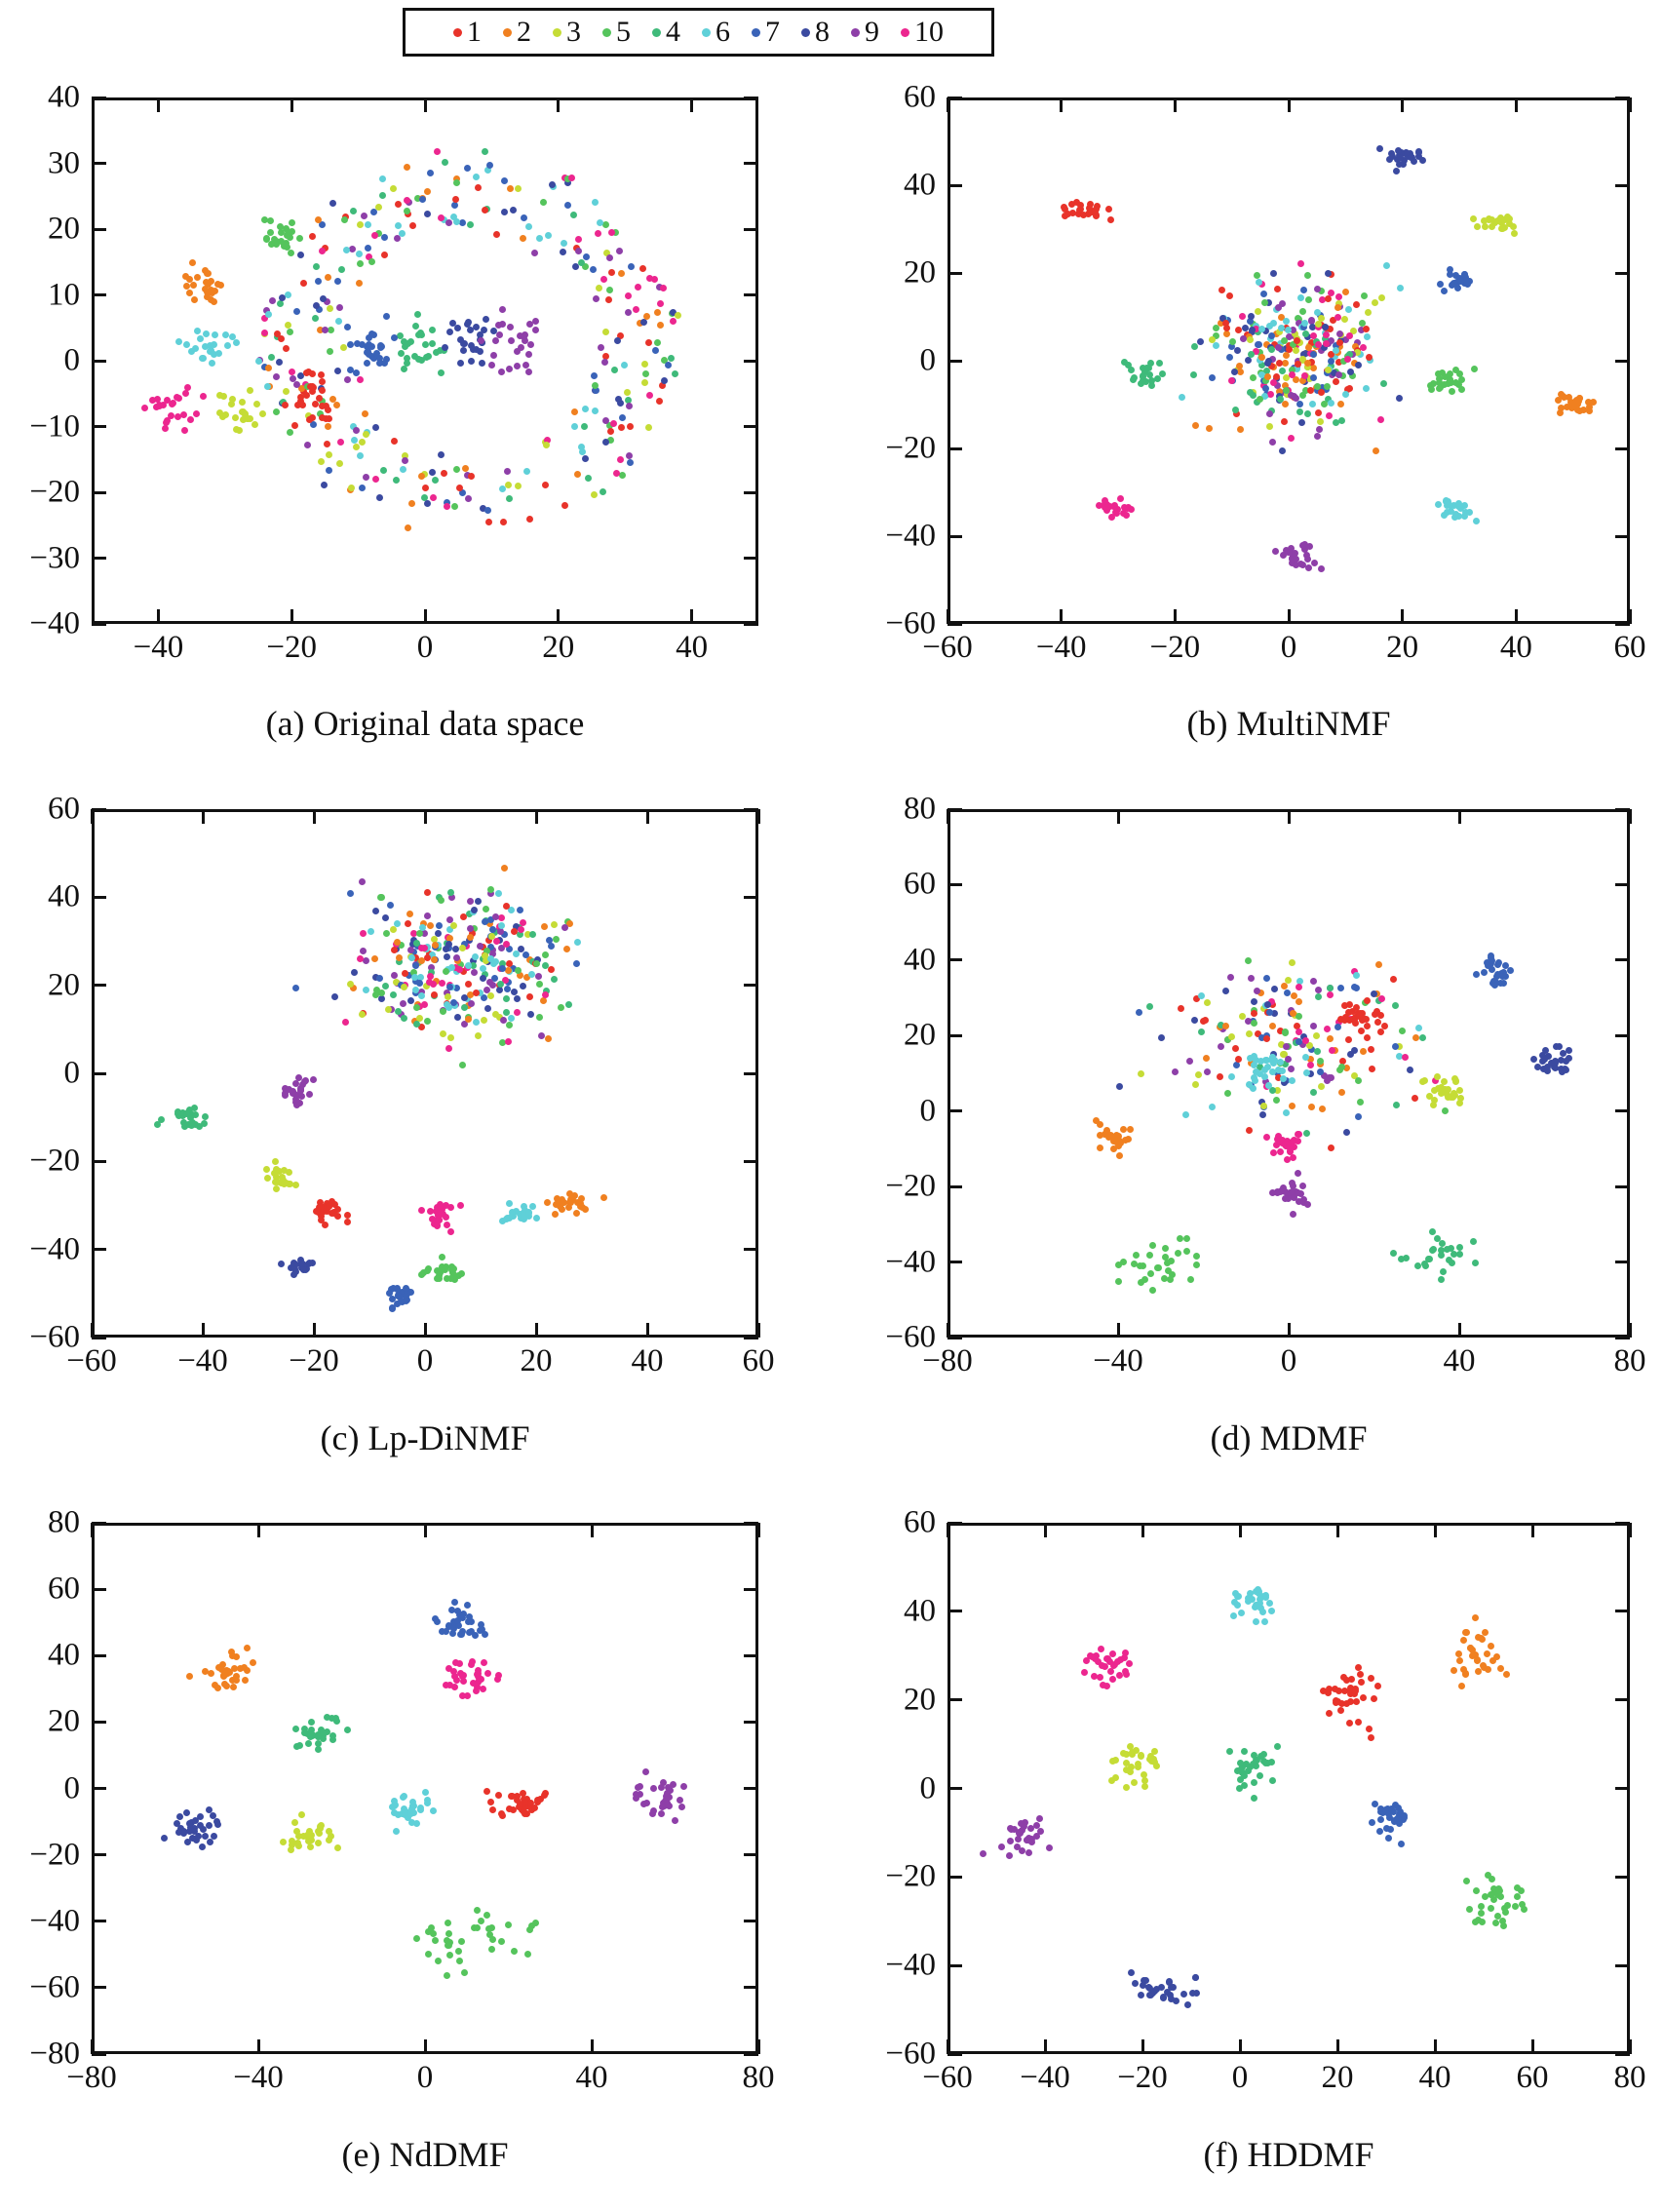  What do you see at coordinates (947, 2077) in the screenshot?
I see `x-tick-label: −60` at bounding box center [947, 2077].